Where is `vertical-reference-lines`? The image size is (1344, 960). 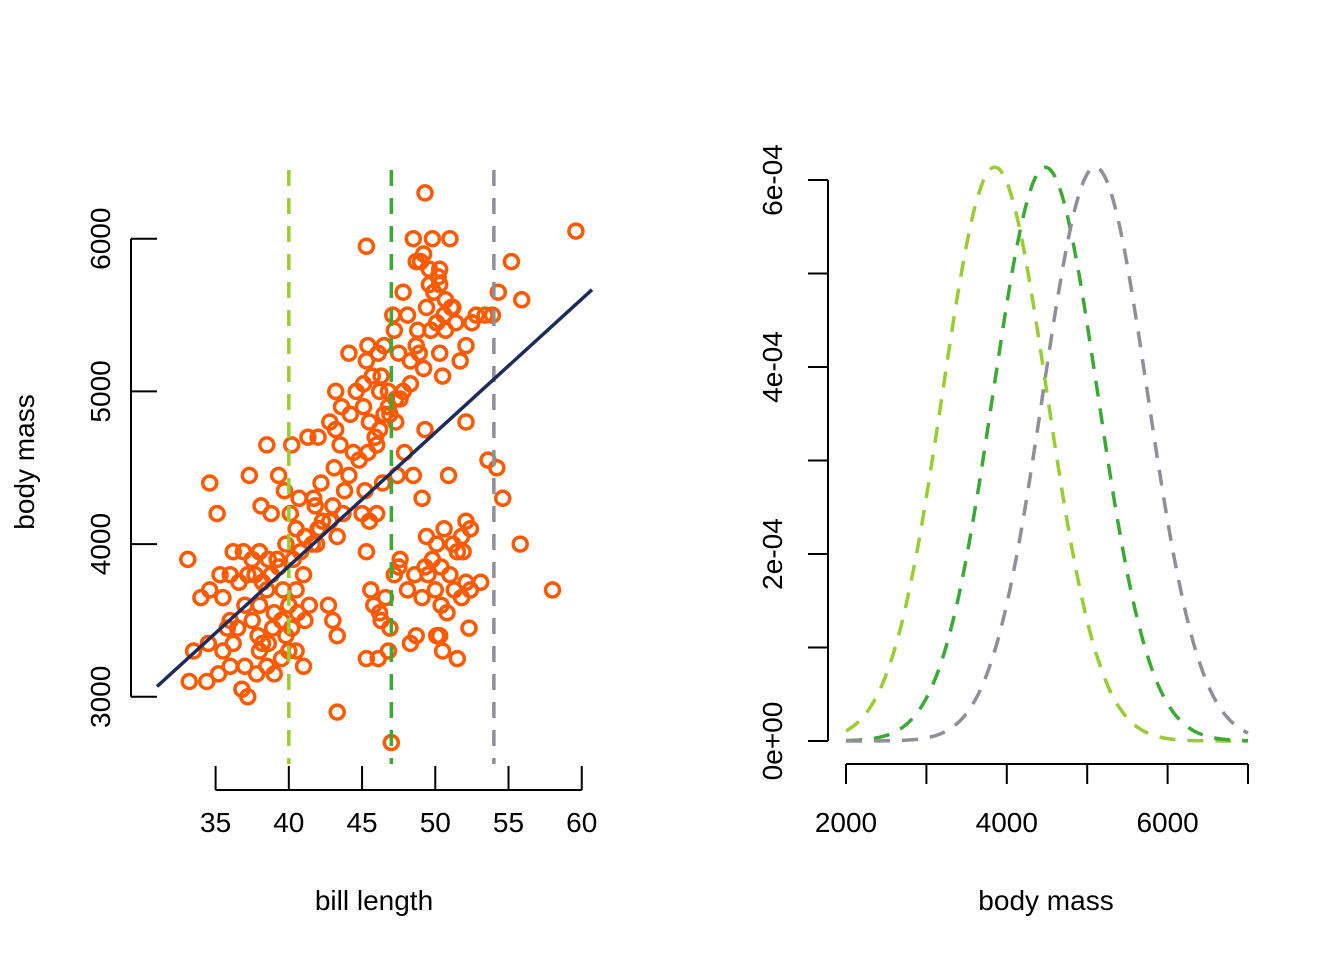 vertical-reference-lines is located at coordinates (391, 467).